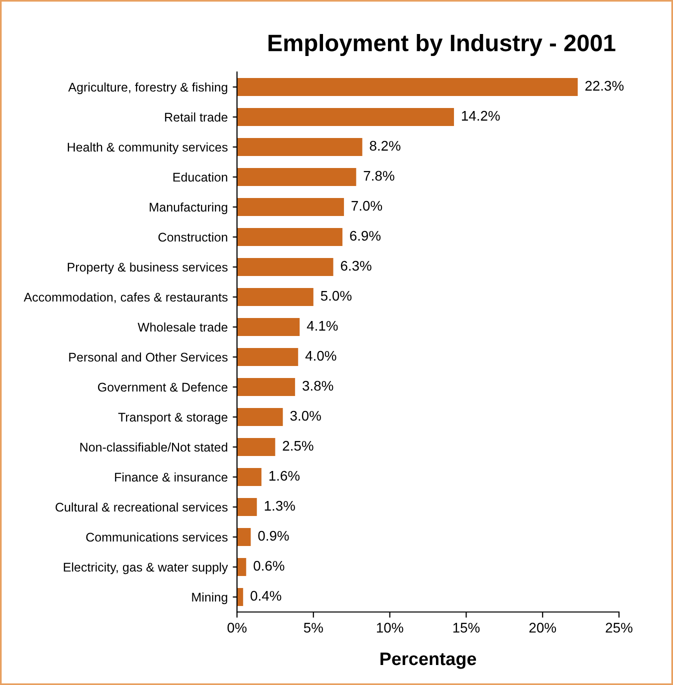 This screenshot has width=673, height=685. Describe the element at coordinates (200, 177) in the screenshot. I see `y-tick-label: Education` at that location.